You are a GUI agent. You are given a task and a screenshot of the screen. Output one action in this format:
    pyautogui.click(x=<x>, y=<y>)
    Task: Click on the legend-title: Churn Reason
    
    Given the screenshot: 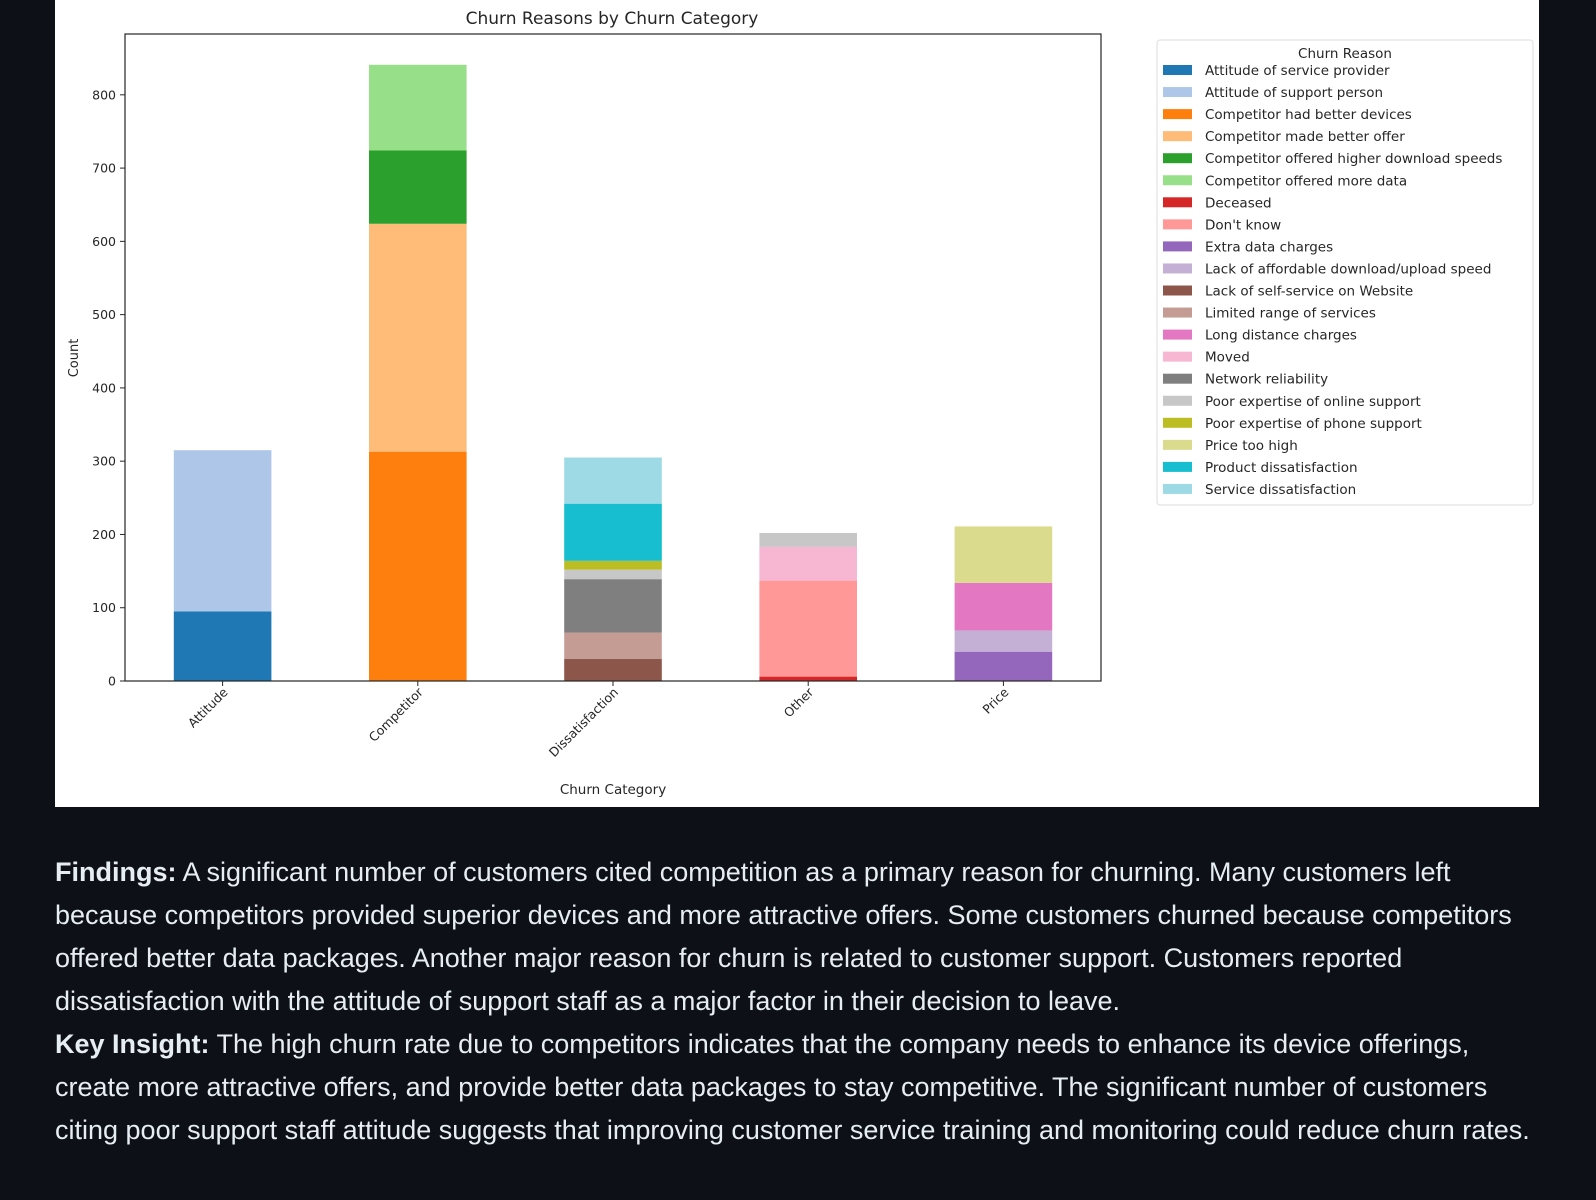 What is the action you would take?
    pyautogui.click(x=1345, y=54)
    